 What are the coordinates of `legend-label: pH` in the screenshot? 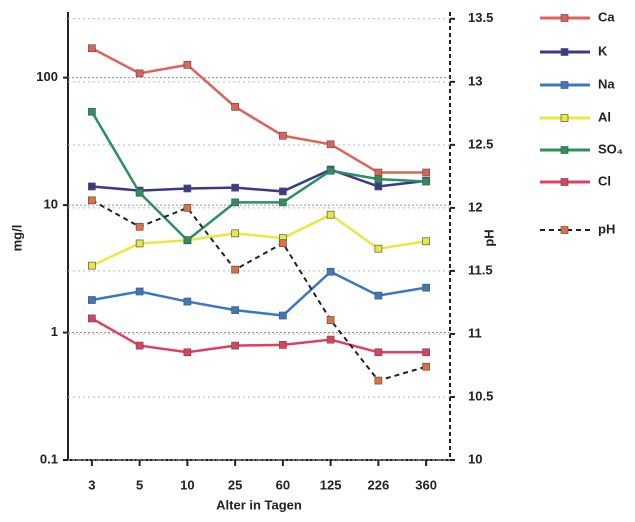 It's located at (606, 228).